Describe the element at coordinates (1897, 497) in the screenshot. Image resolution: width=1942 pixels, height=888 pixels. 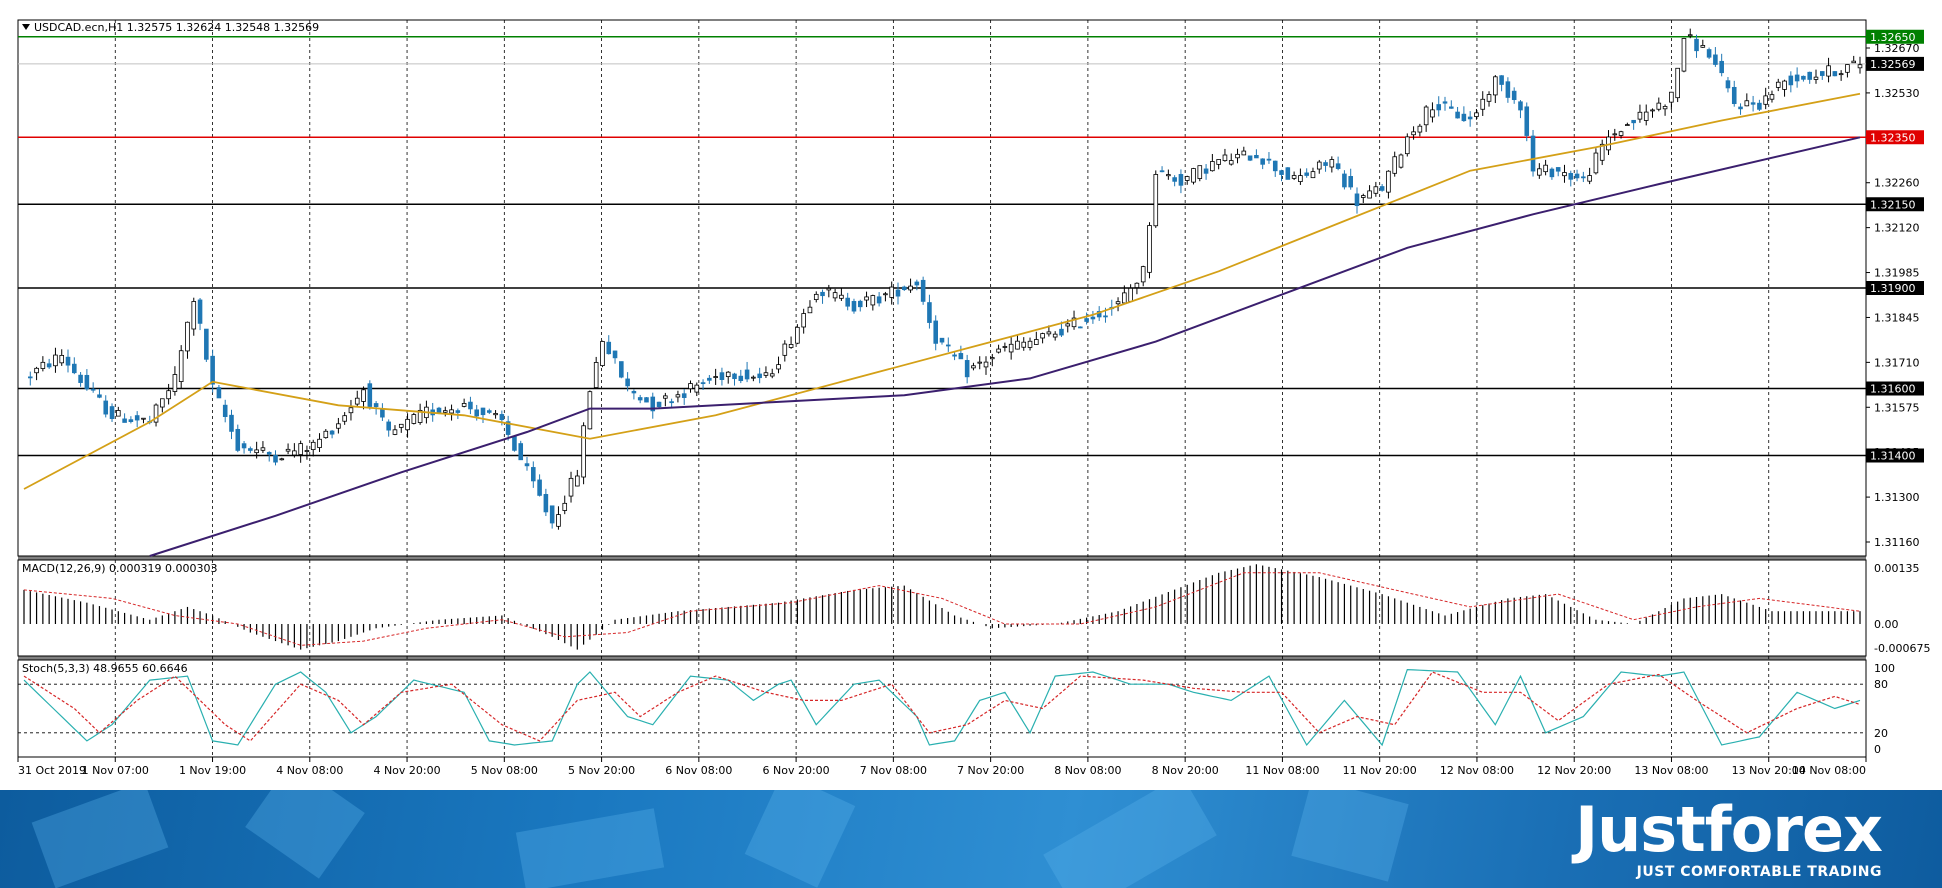
I see `y-tick-label: 1.31300` at that location.